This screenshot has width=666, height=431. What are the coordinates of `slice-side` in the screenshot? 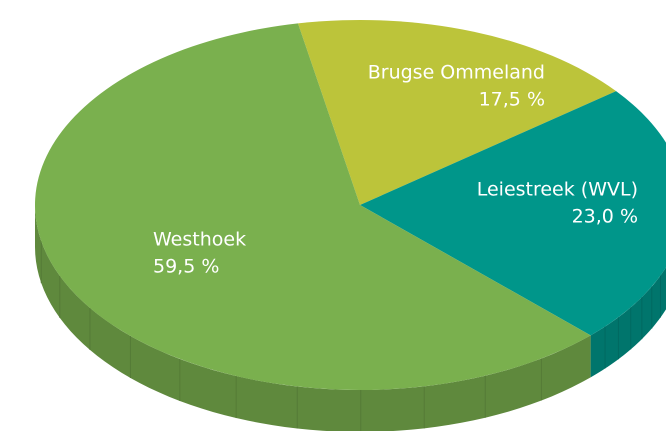 It's located at (628, 322).